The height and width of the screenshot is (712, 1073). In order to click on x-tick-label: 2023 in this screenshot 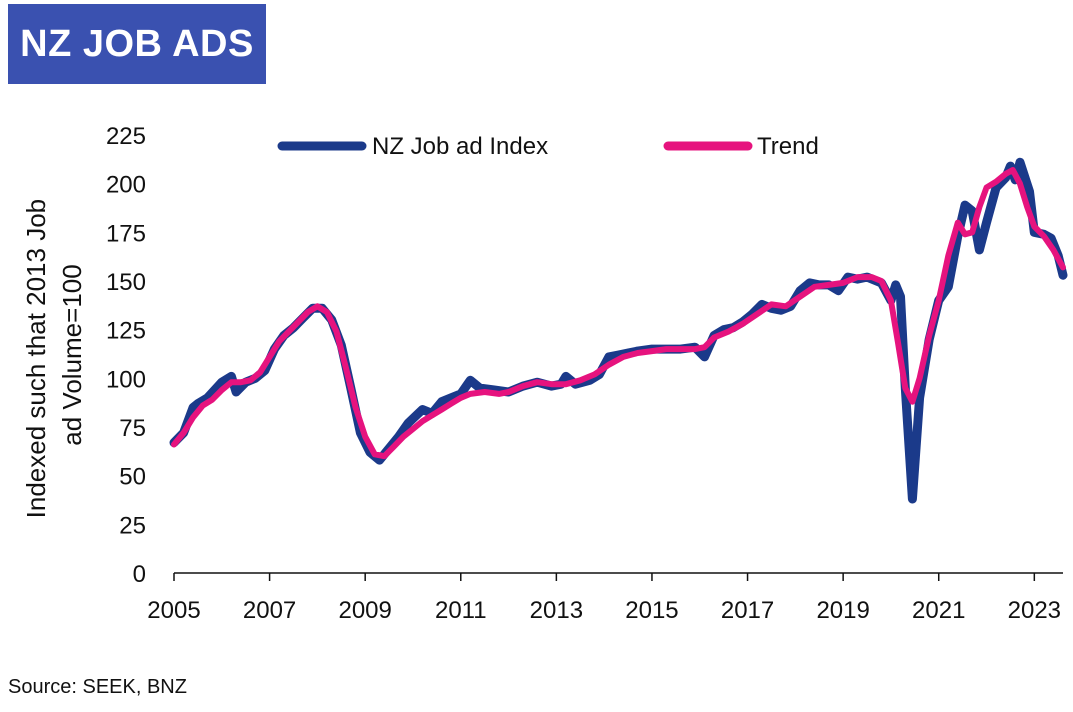, I will do `click(1034, 610)`.